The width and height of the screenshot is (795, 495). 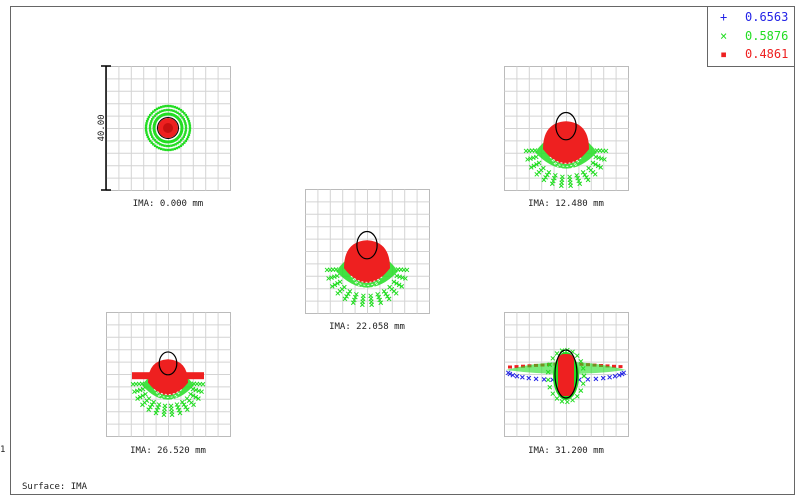 What do you see at coordinates (2, 450) in the screenshot?
I see `edge-mark: 1` at bounding box center [2, 450].